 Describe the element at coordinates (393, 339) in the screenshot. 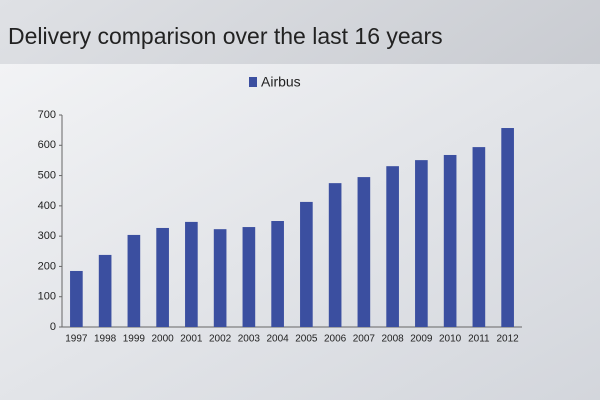

I see `x-tick-label: 2008` at that location.